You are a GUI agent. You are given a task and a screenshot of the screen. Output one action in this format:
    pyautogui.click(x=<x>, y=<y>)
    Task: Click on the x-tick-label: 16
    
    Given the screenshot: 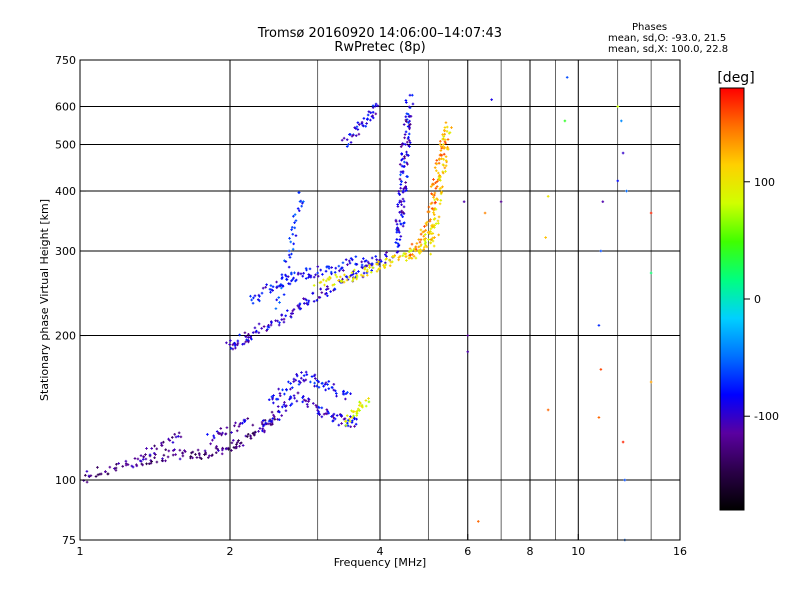 What is the action you would take?
    pyautogui.click(x=680, y=551)
    